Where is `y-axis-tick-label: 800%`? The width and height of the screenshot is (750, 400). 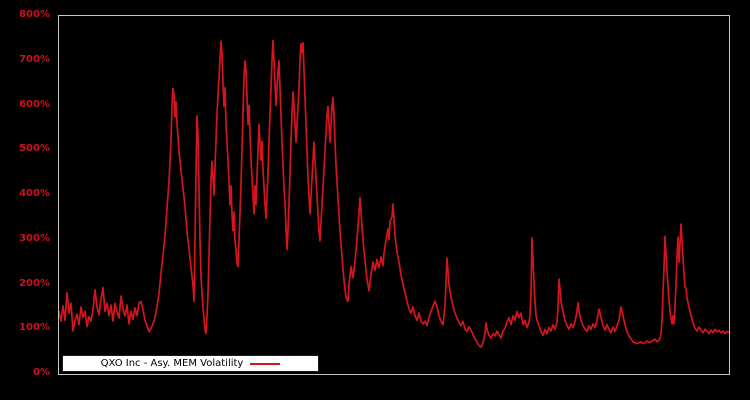
y-axis-tick-label: 800% is located at coordinates (34, 14).